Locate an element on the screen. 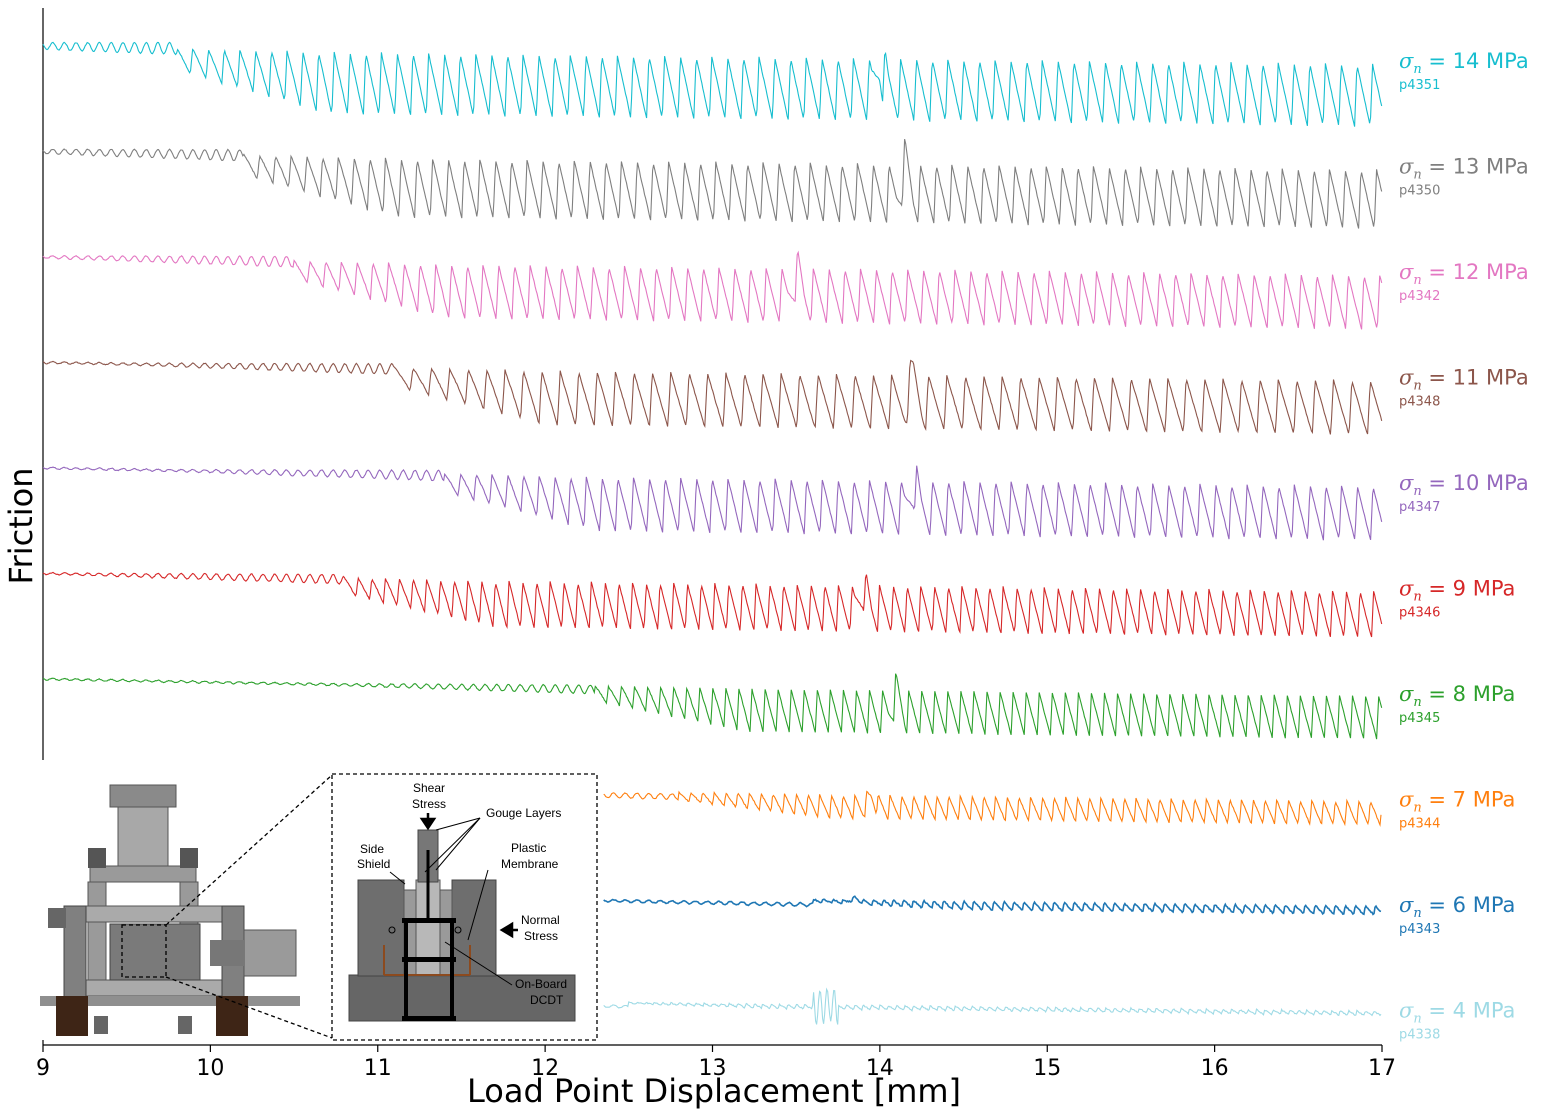  inset-label-onboard: On-Board is located at coordinates (541, 984).